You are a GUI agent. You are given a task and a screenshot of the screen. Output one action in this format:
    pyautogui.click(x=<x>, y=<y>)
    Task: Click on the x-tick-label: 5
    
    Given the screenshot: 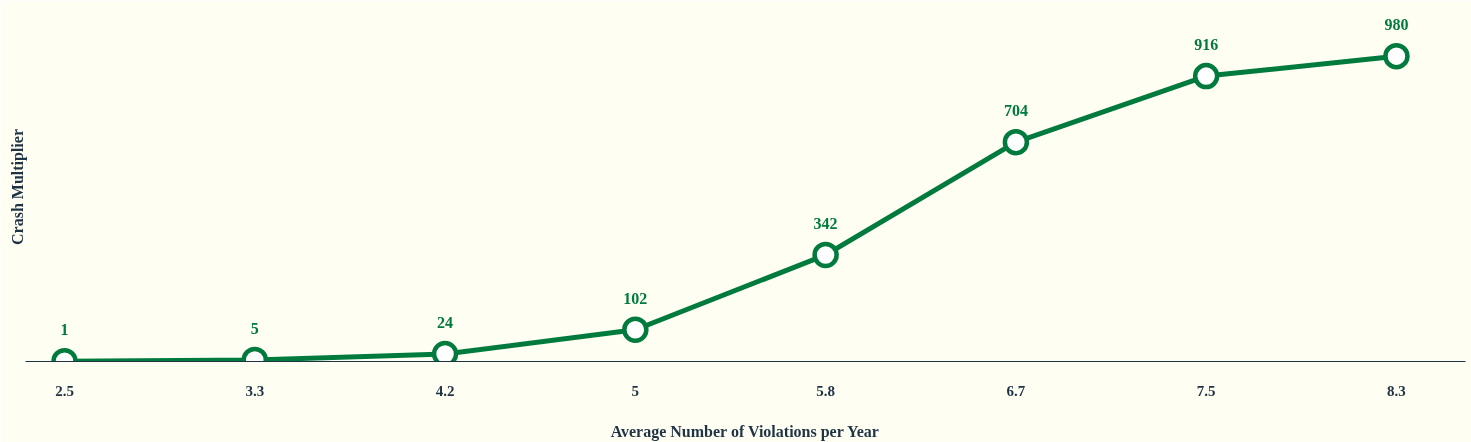 What is the action you would take?
    pyautogui.click(x=635, y=390)
    